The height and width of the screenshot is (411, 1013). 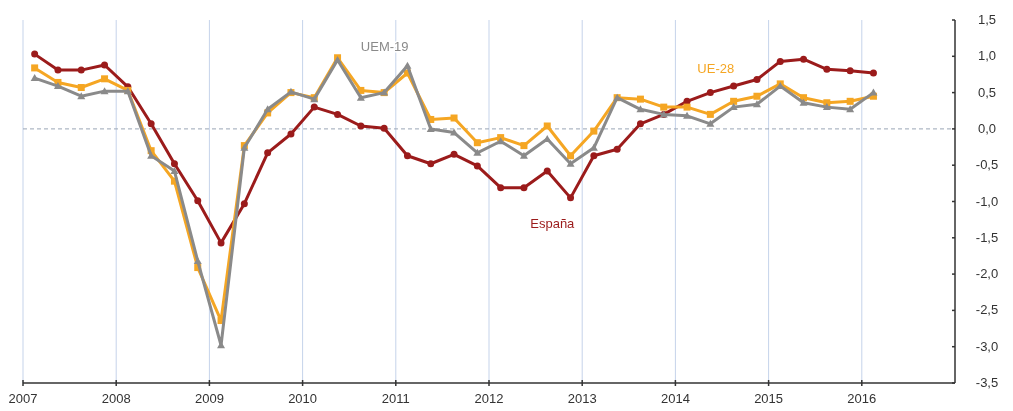 What do you see at coordinates (716, 69) in the screenshot?
I see `series-label: UE-28` at bounding box center [716, 69].